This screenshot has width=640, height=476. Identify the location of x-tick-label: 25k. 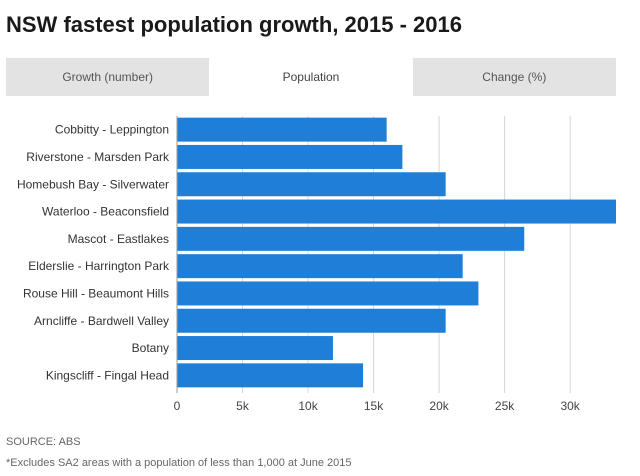
(505, 406).